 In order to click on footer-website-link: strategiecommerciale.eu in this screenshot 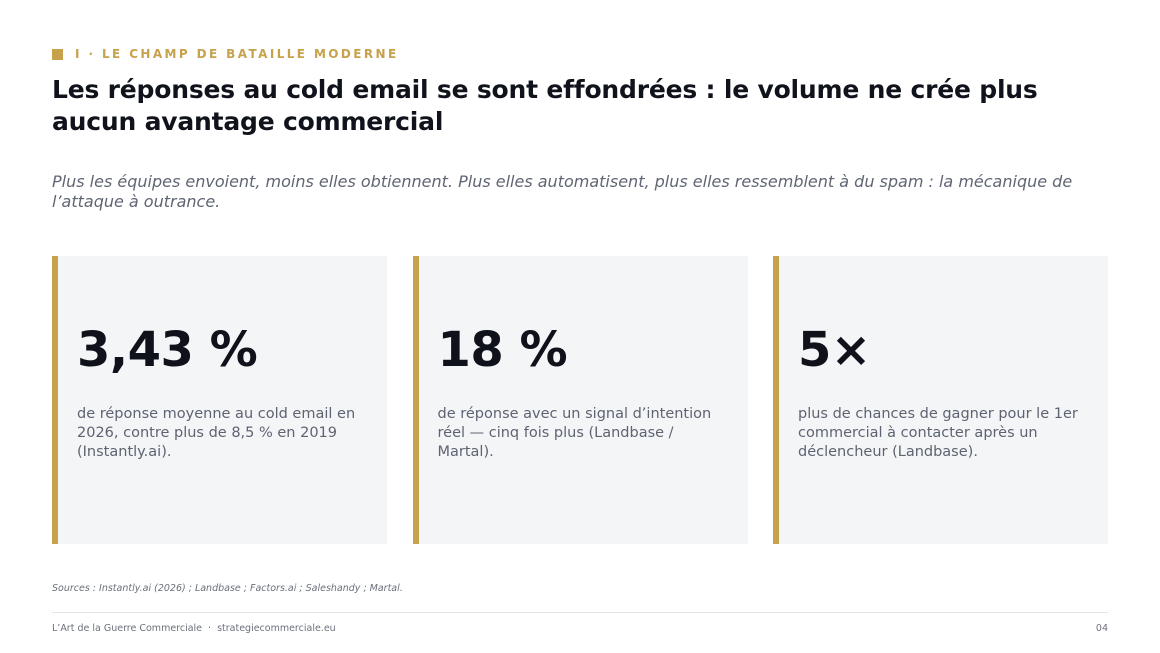, I will do `click(276, 628)`.